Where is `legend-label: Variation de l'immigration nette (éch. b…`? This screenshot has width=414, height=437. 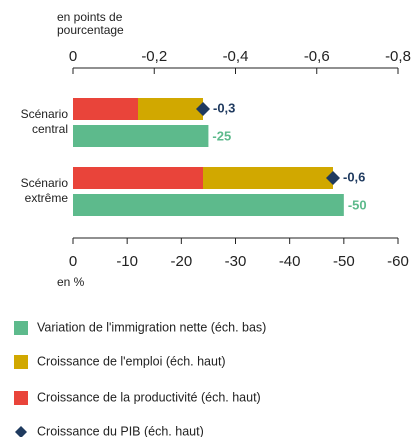
legend-label: Variation de l'immigration nette (éch. b… is located at coordinates (151, 327).